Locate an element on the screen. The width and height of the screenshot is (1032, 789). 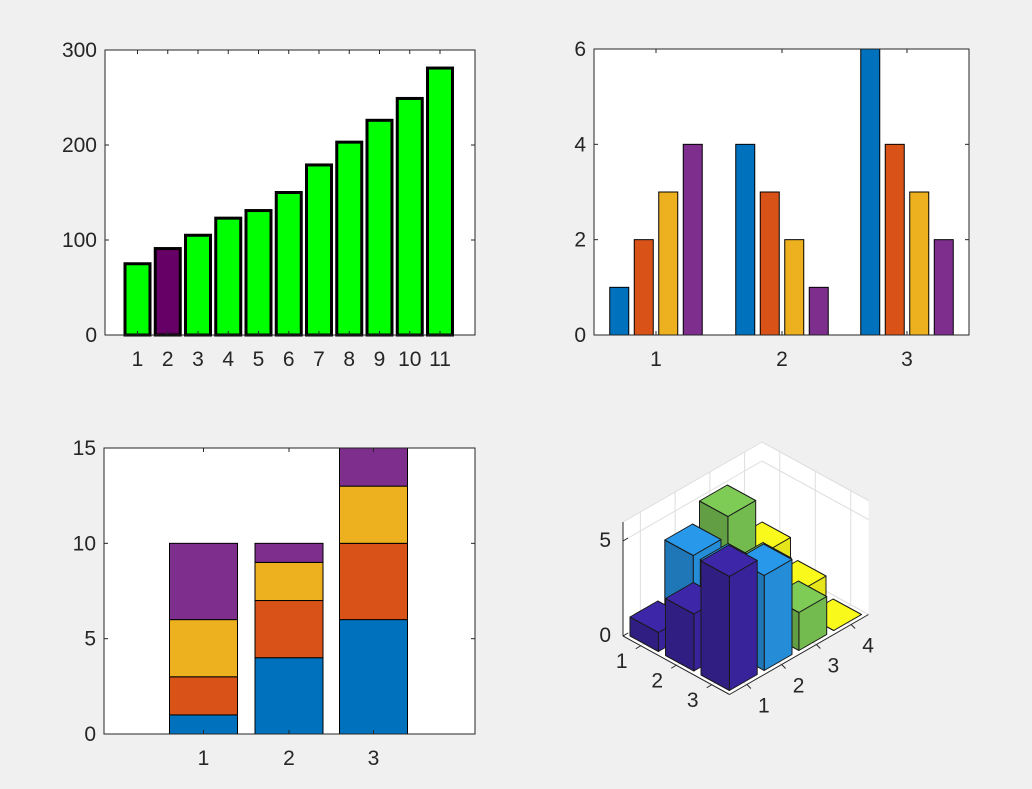
x-tick-label: 7 is located at coordinates (319, 359).